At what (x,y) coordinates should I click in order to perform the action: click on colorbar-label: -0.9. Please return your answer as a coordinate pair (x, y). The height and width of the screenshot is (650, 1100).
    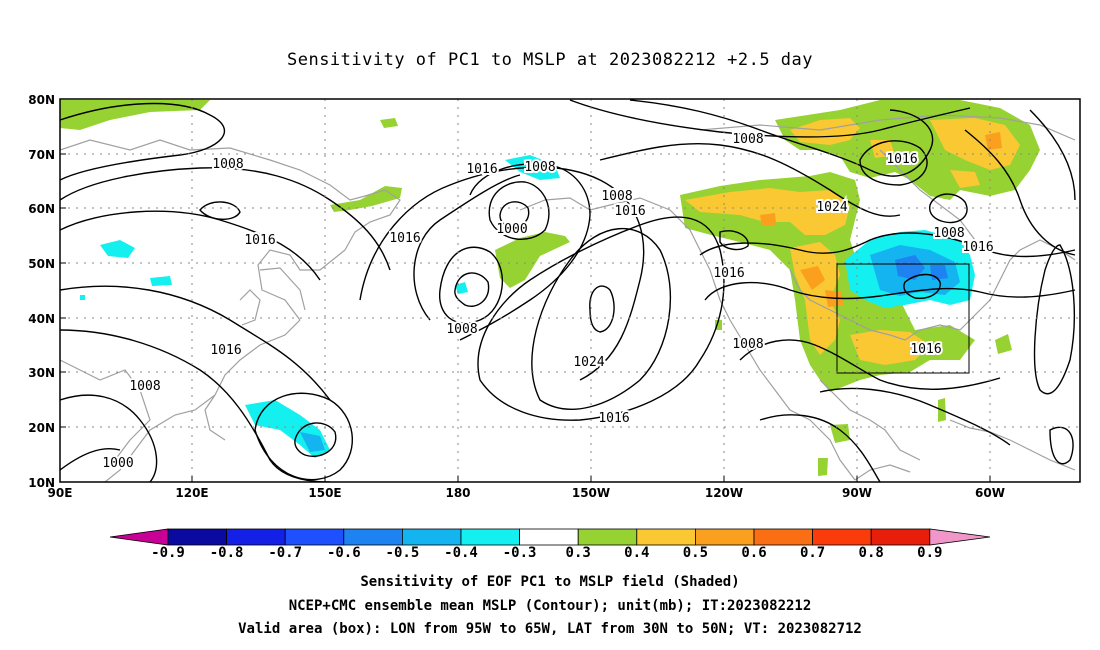
    Looking at the image, I should click on (168, 553).